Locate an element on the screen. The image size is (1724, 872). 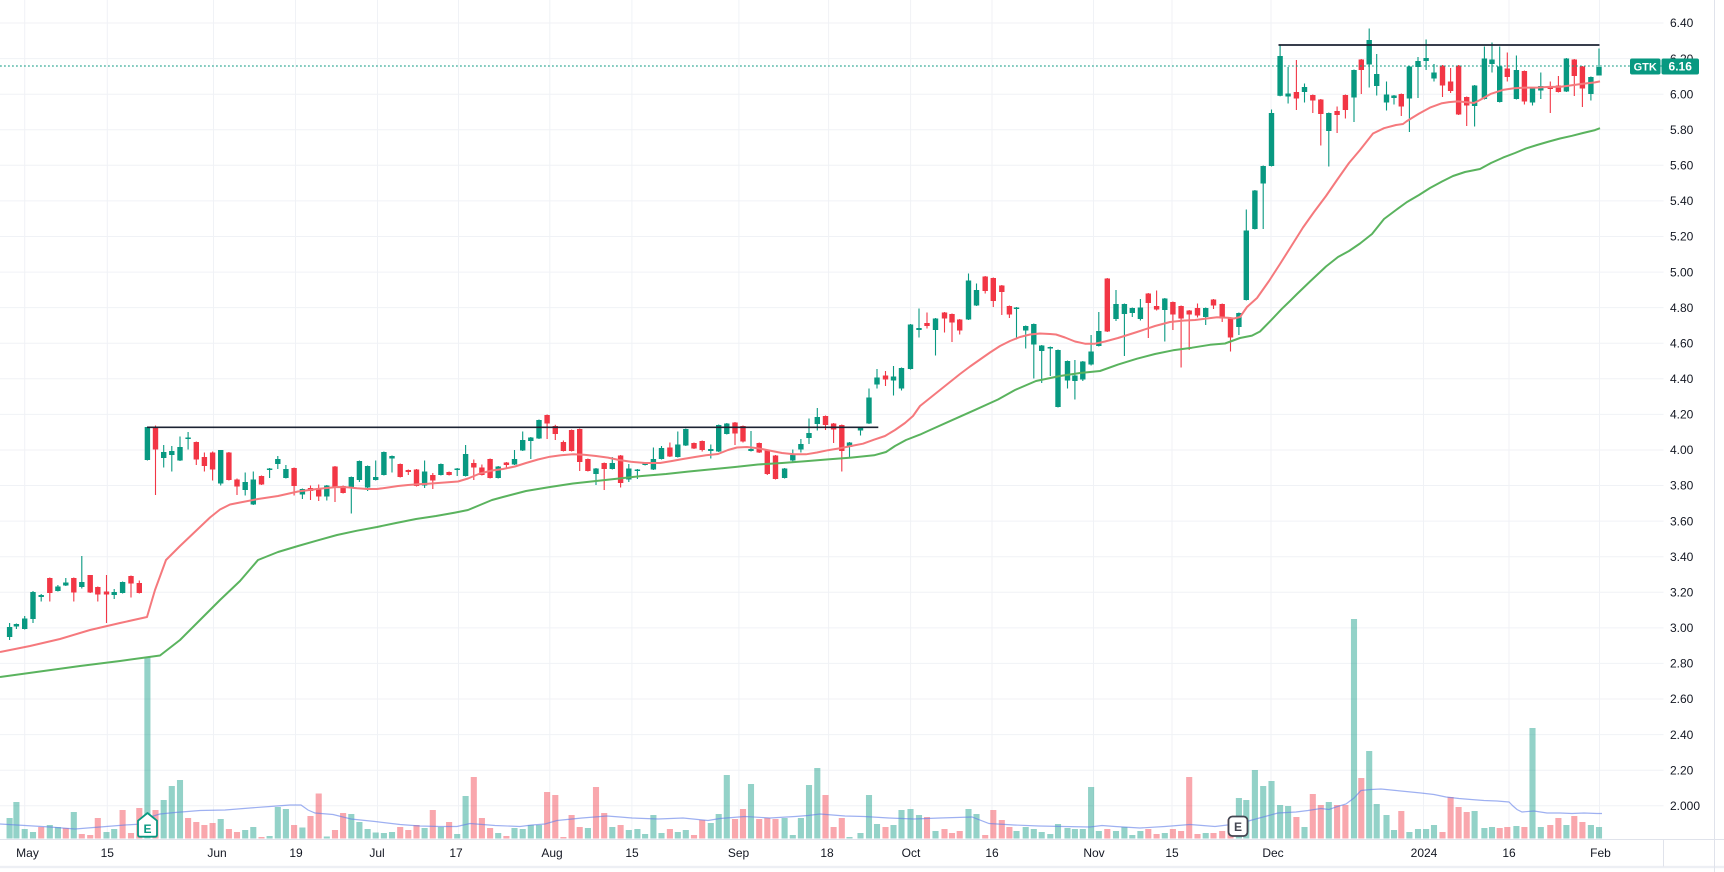
svg-text: 3.00 is located at coordinates (1682, 628).